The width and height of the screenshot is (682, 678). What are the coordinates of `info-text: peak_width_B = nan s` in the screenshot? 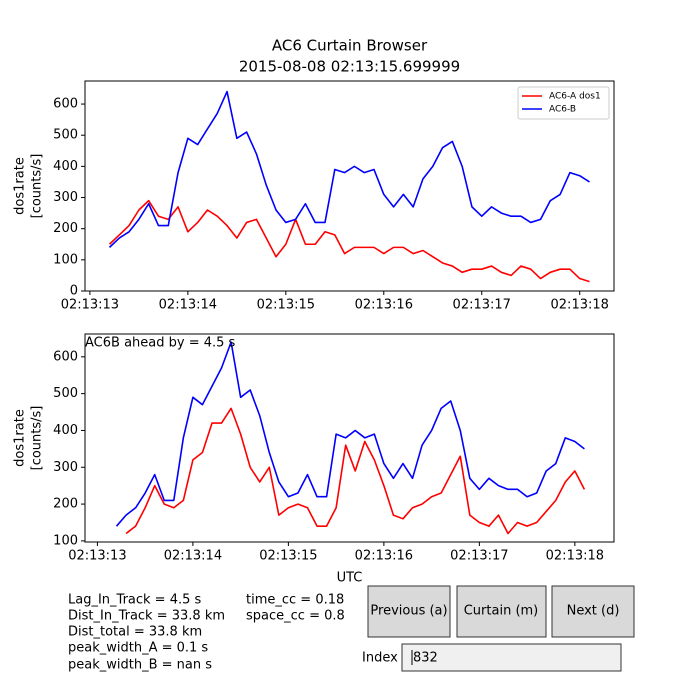 It's located at (140, 665).